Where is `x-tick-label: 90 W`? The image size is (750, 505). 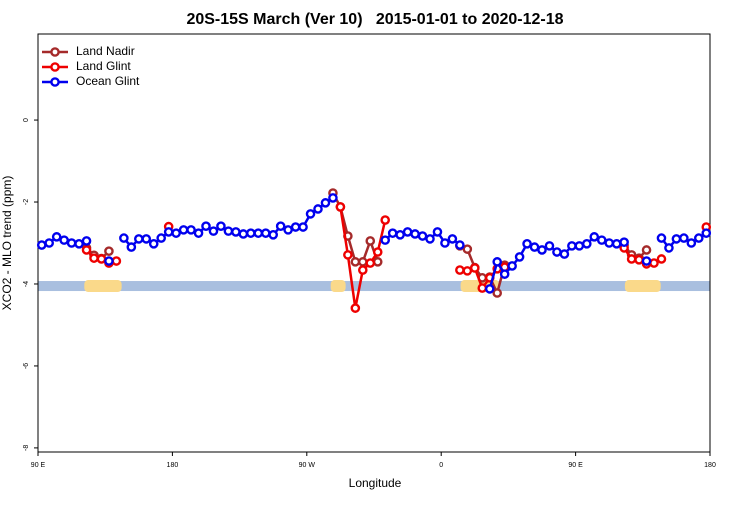
x-tick-label: 90 W is located at coordinates (307, 465).